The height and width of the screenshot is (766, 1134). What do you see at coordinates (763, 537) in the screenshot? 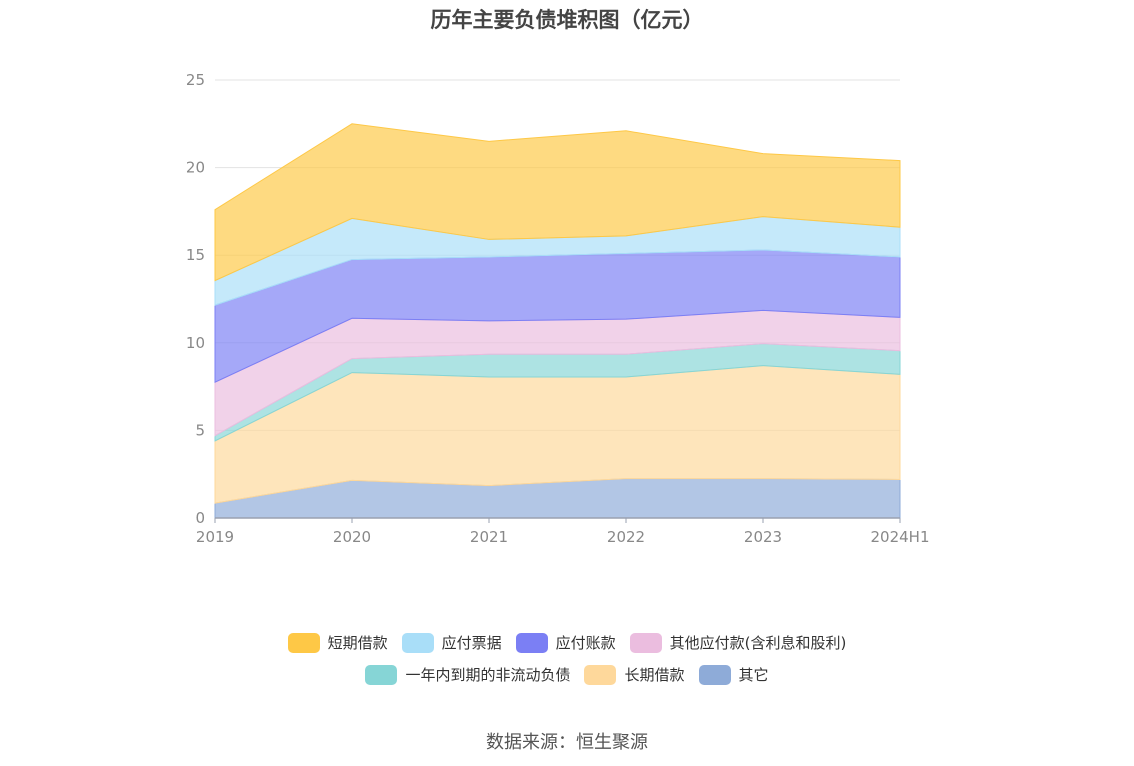
I see `x-tick-label: 2023` at bounding box center [763, 537].